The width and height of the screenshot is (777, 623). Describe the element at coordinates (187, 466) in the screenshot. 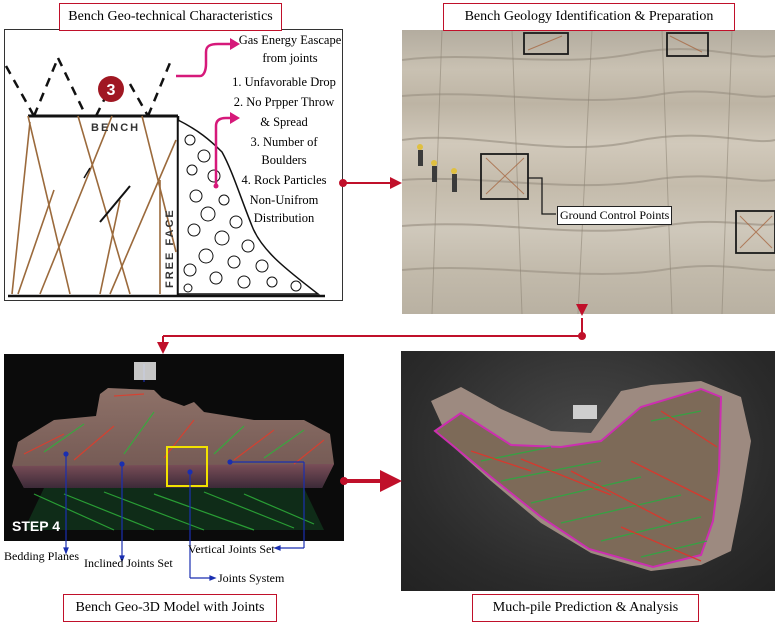

I see `joints-highlight-box` at that location.